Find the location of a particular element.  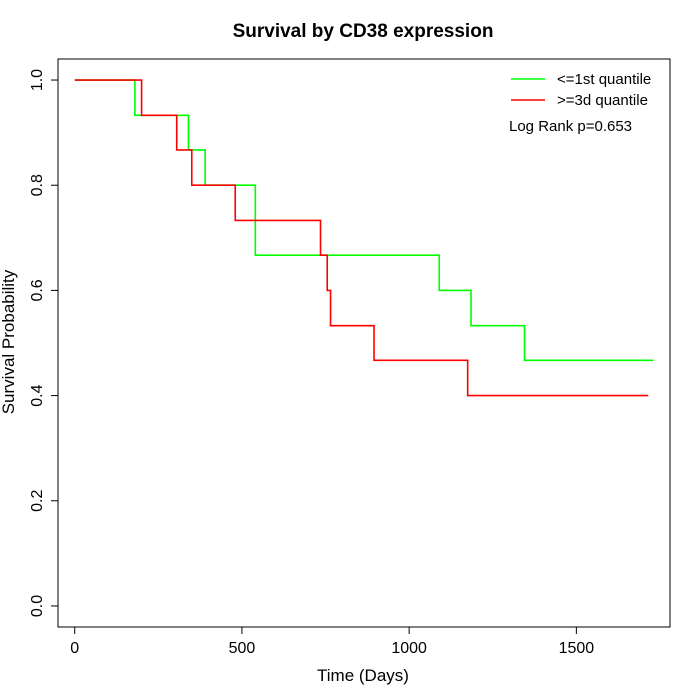

x-tick-label: 1000 is located at coordinates (409, 648).